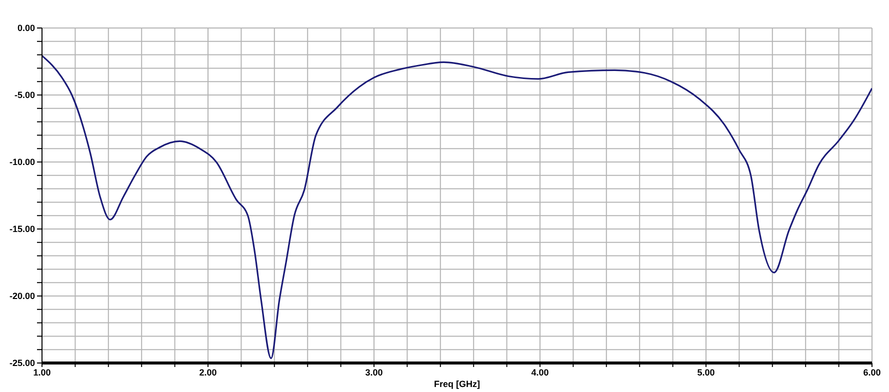 The image size is (889, 392). I want to click on x-tick-label: 5.00, so click(706, 372).